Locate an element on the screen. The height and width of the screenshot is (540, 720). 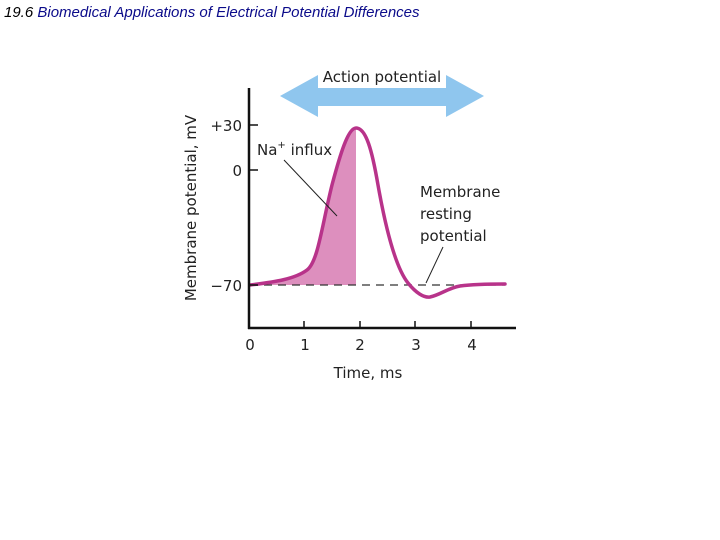
resting-label-line2: resting is located at coordinates (446, 214).